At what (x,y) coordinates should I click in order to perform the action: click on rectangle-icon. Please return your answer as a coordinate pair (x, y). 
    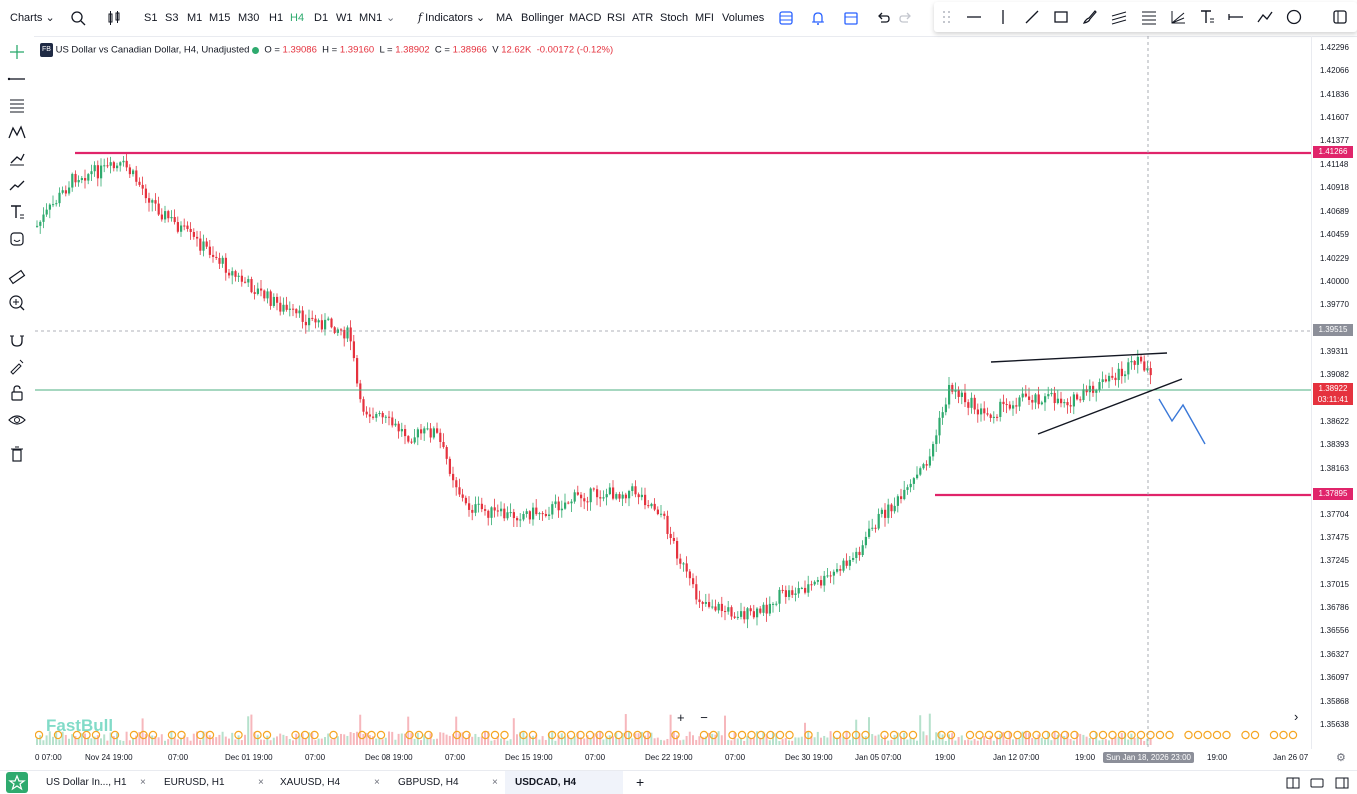
    Looking at the image, I should click on (1061, 17).